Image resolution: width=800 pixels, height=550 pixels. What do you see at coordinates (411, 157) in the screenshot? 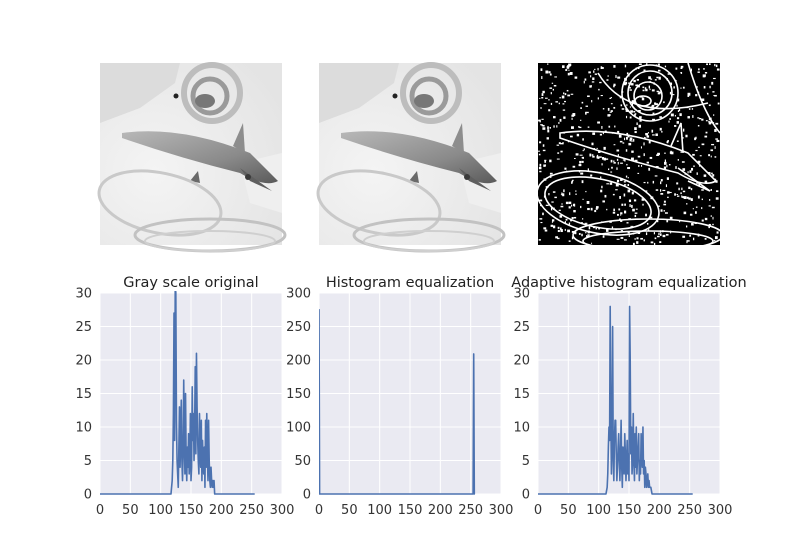
I see `histogram-equalization-image` at bounding box center [411, 157].